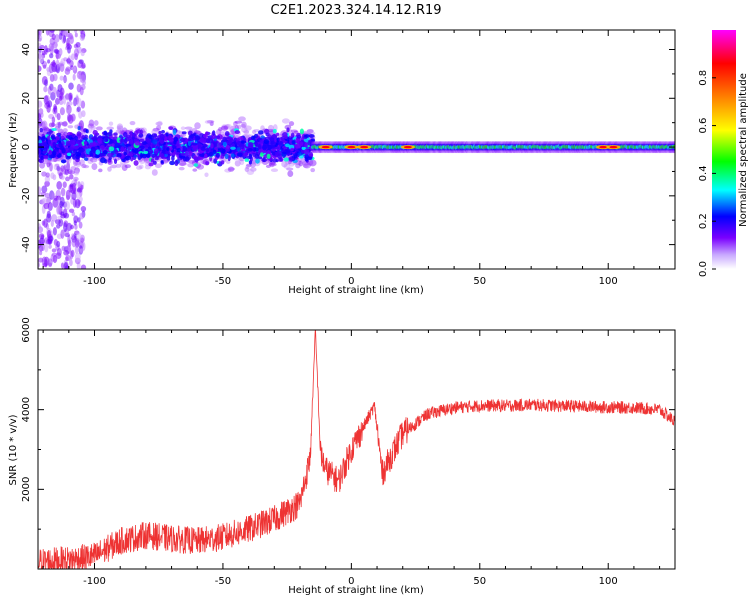 Image resolution: width=750 pixels, height=600 pixels. I want to click on x-tick-label: 100, so click(608, 581).